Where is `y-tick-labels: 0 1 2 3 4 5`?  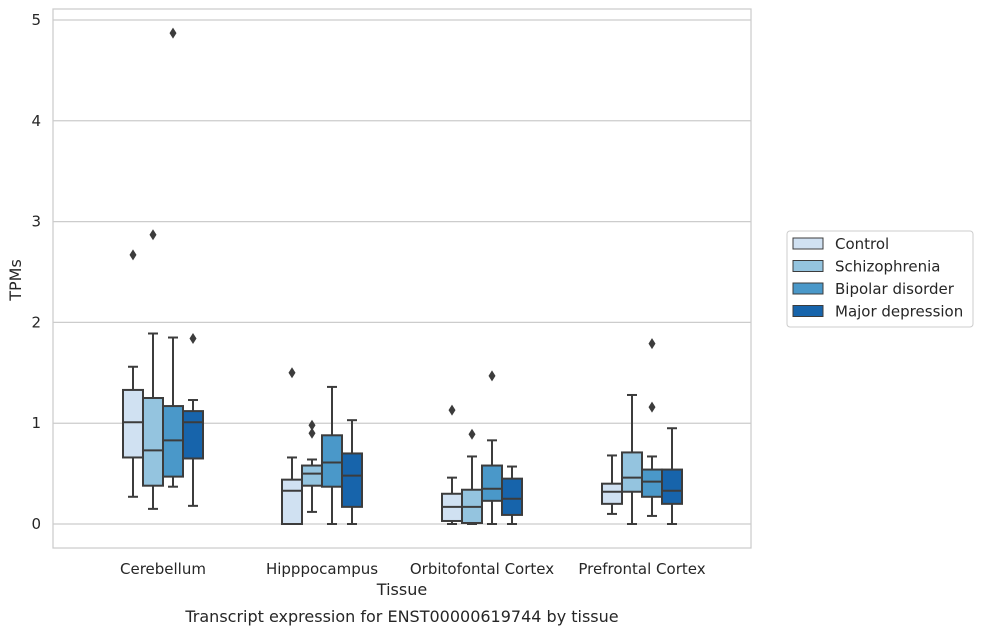
y-tick-labels: 0 1 2 3 4 5 is located at coordinates (36, 272).